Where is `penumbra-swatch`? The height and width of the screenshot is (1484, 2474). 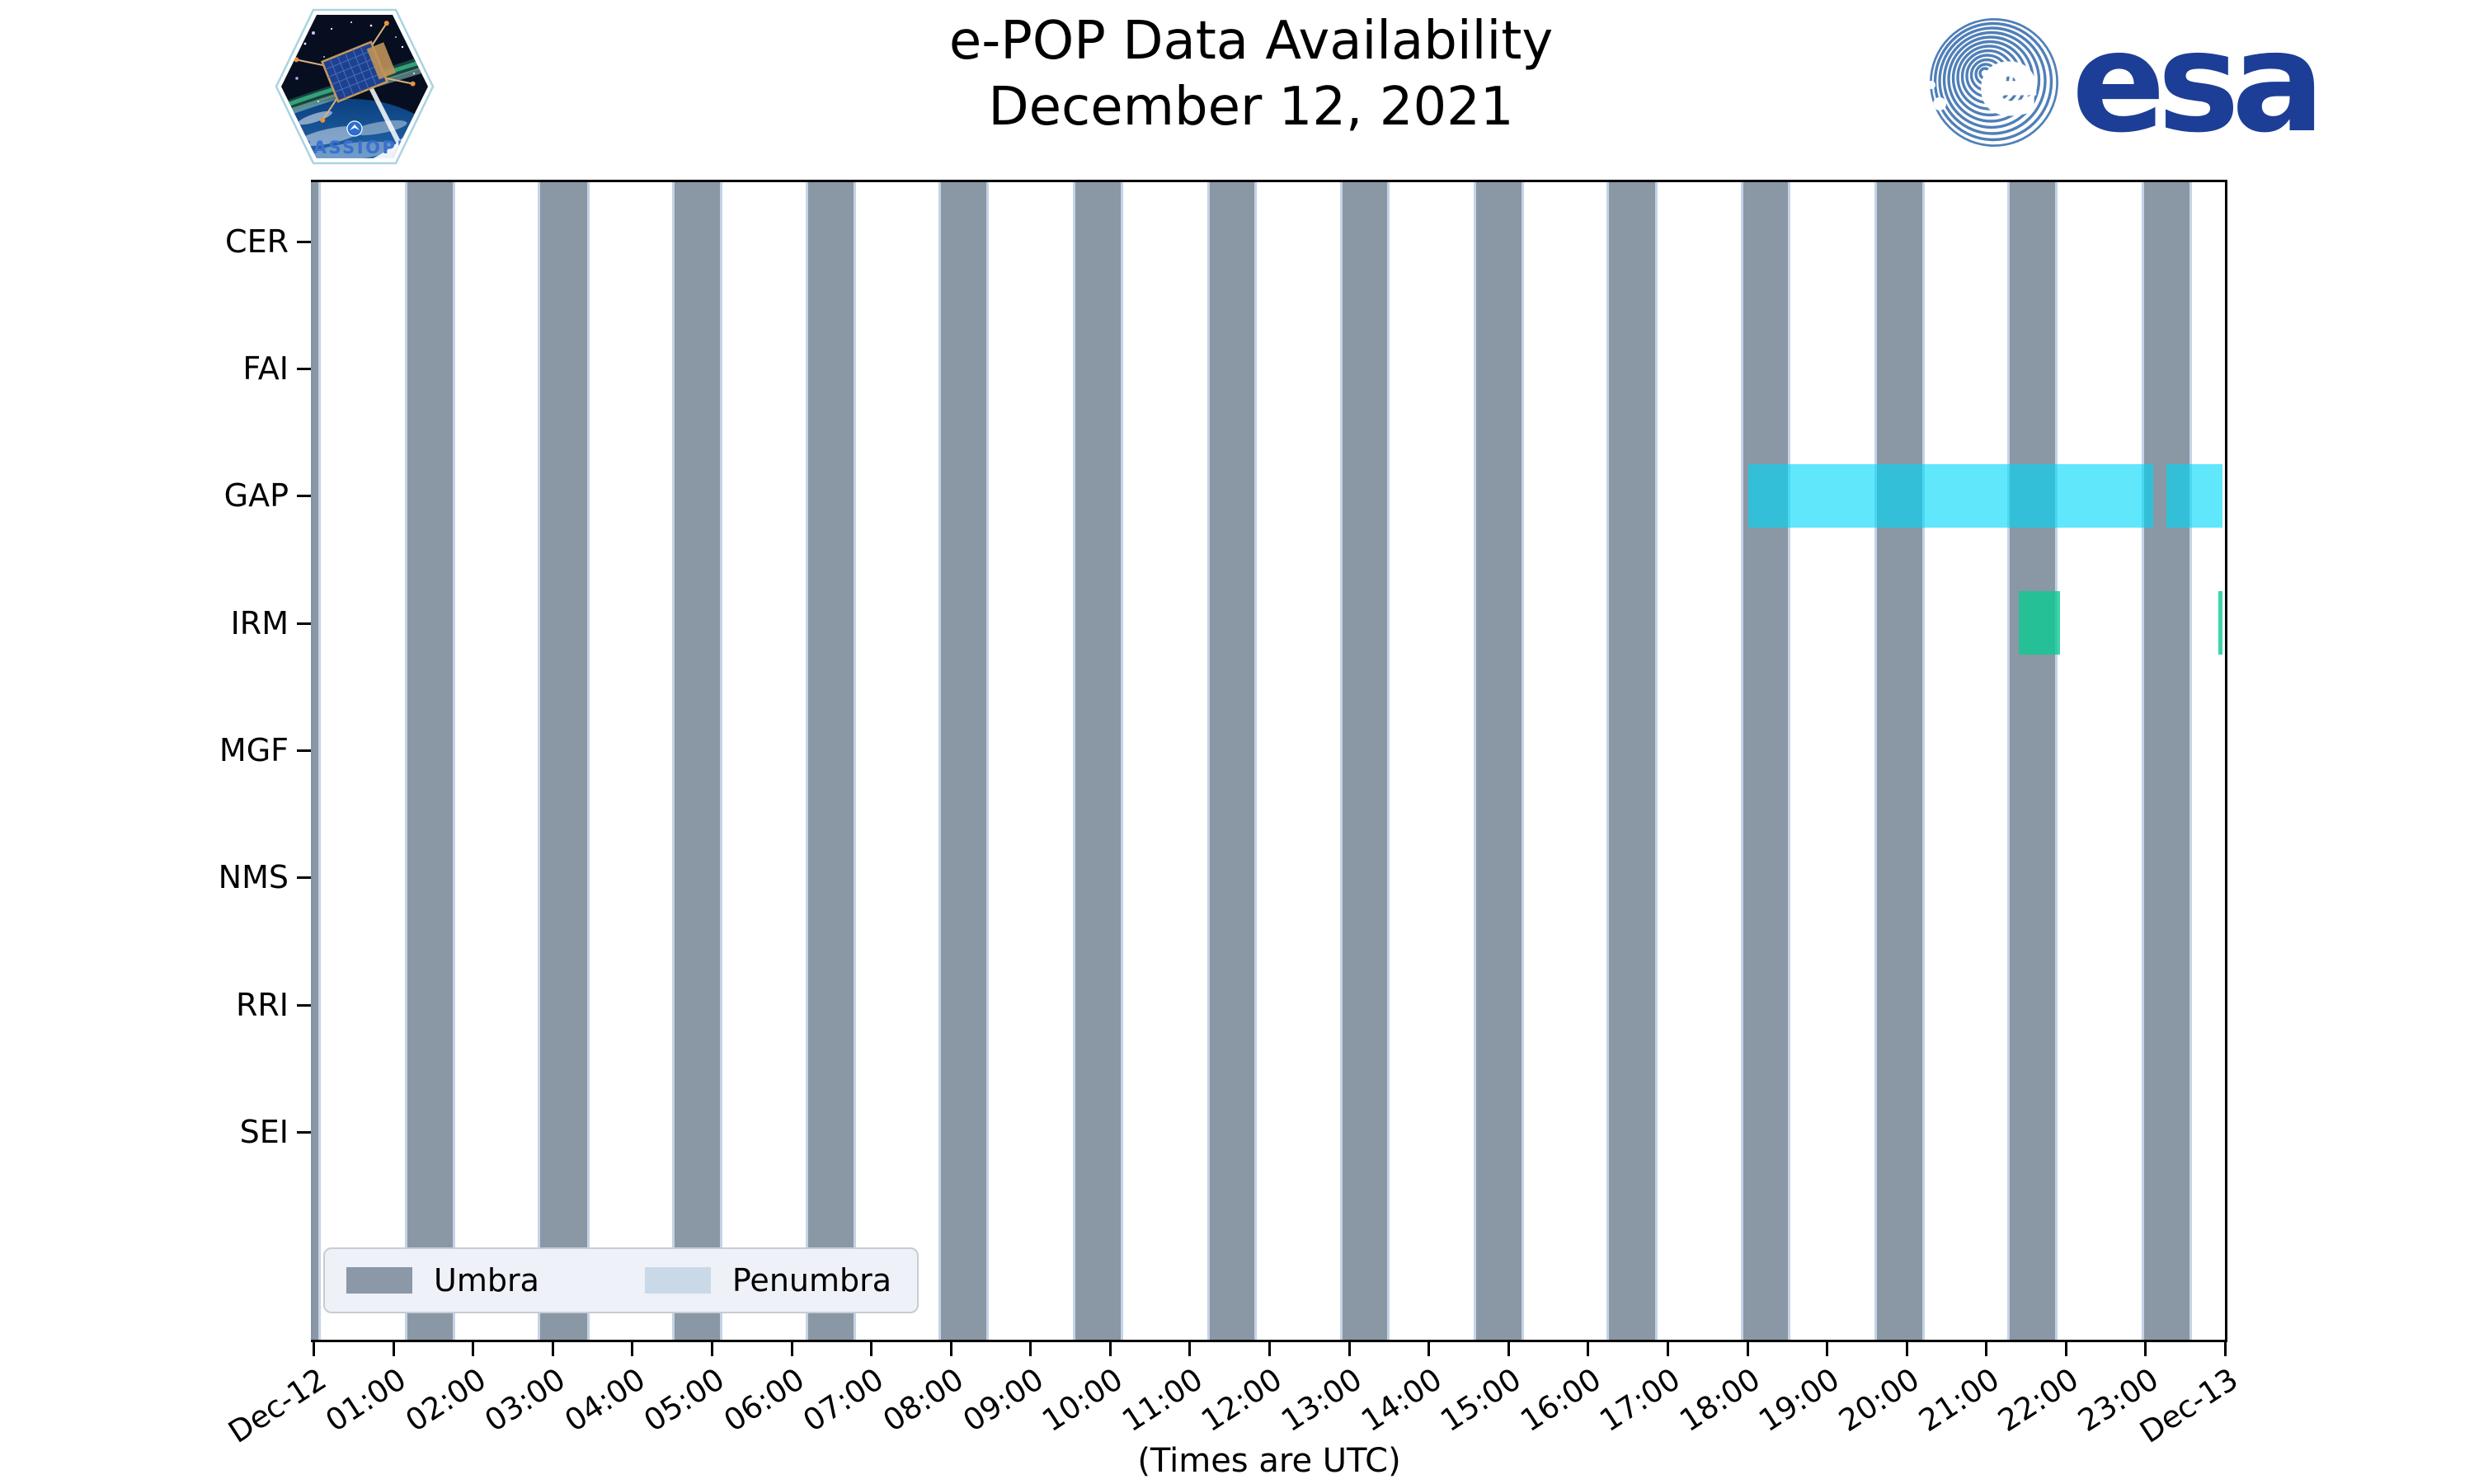
penumbra-swatch is located at coordinates (677, 1280).